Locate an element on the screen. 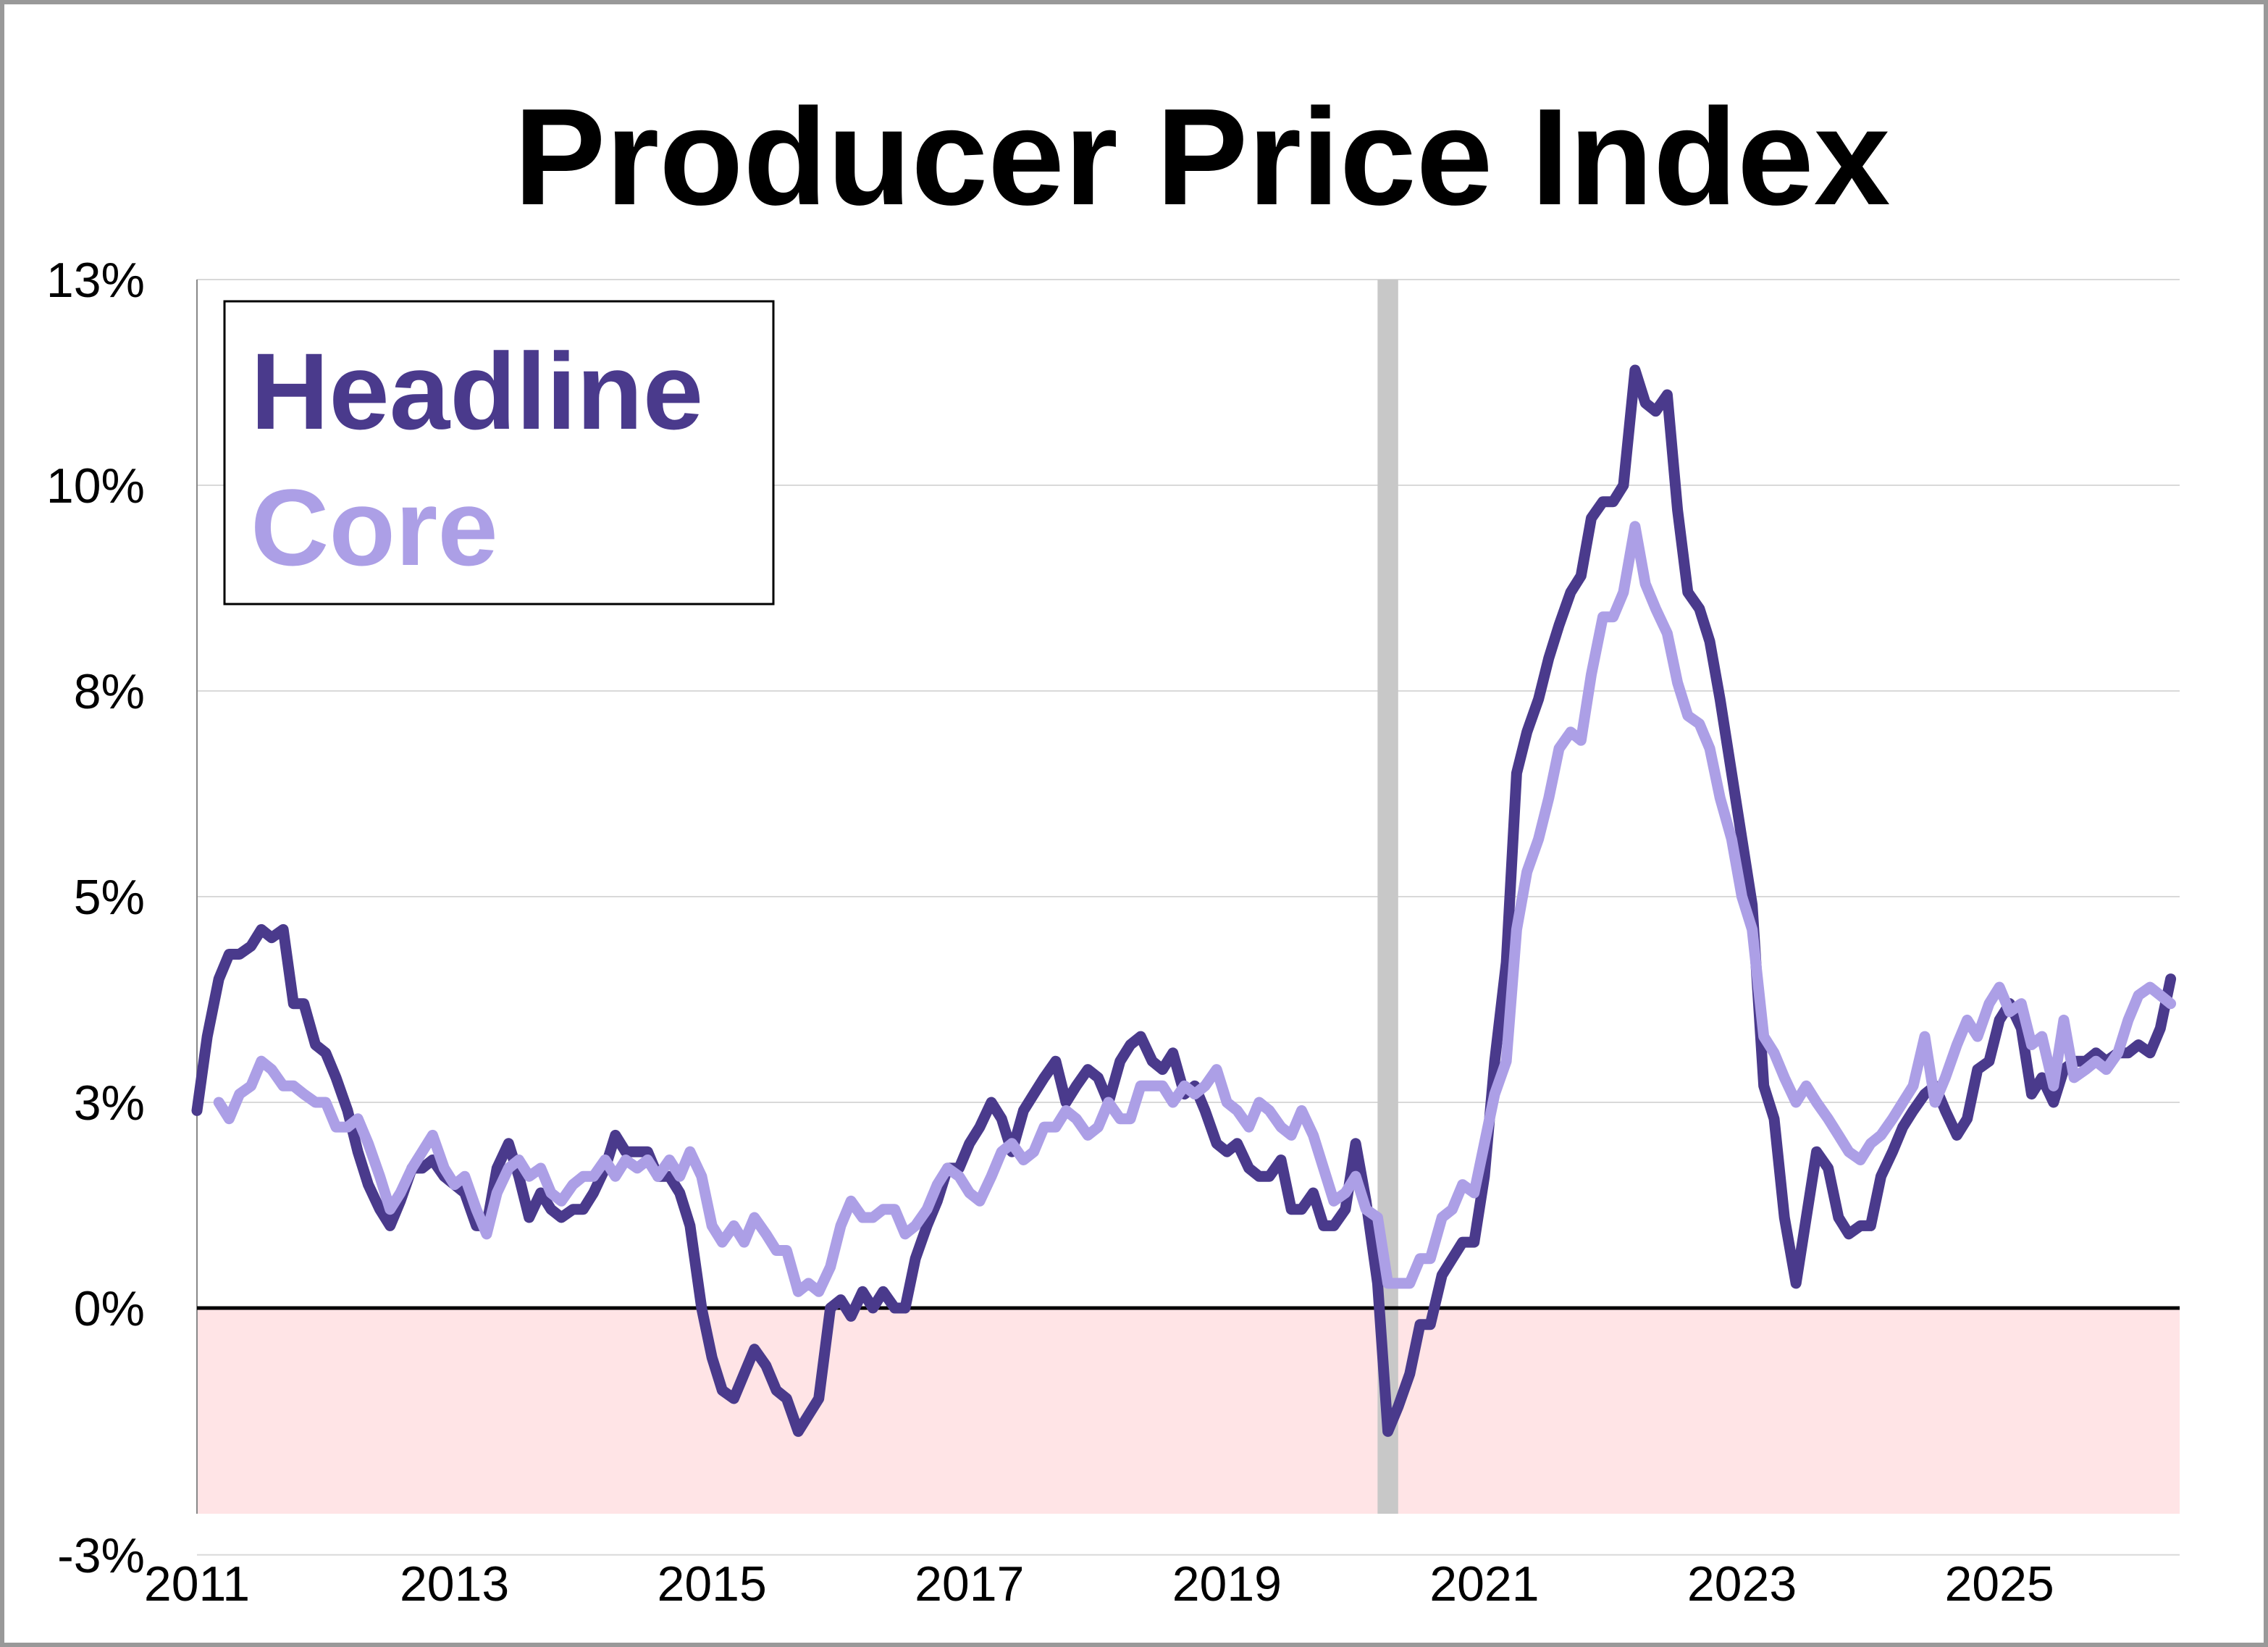 The width and height of the screenshot is (2268, 1647). y-axis-tick-labels: -3% 0% 3% 5% 8% 10% 13% is located at coordinates (95, 918).